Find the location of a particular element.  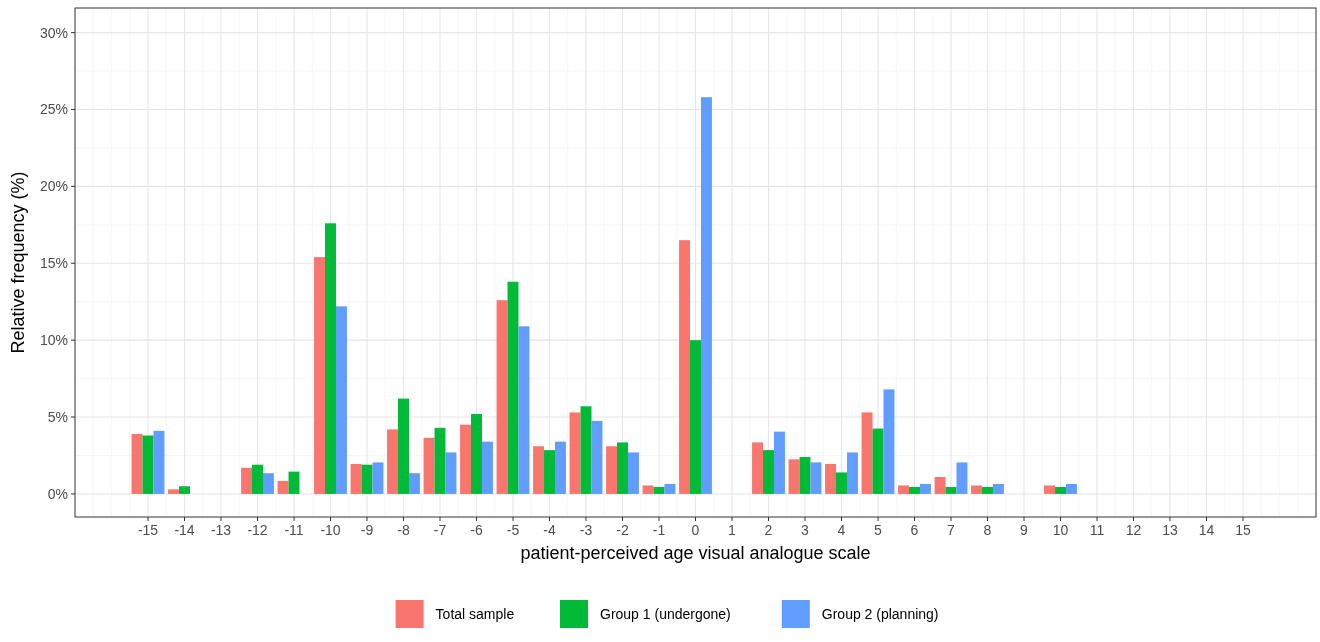

y-tick-label: 20% is located at coordinates (53, 186).